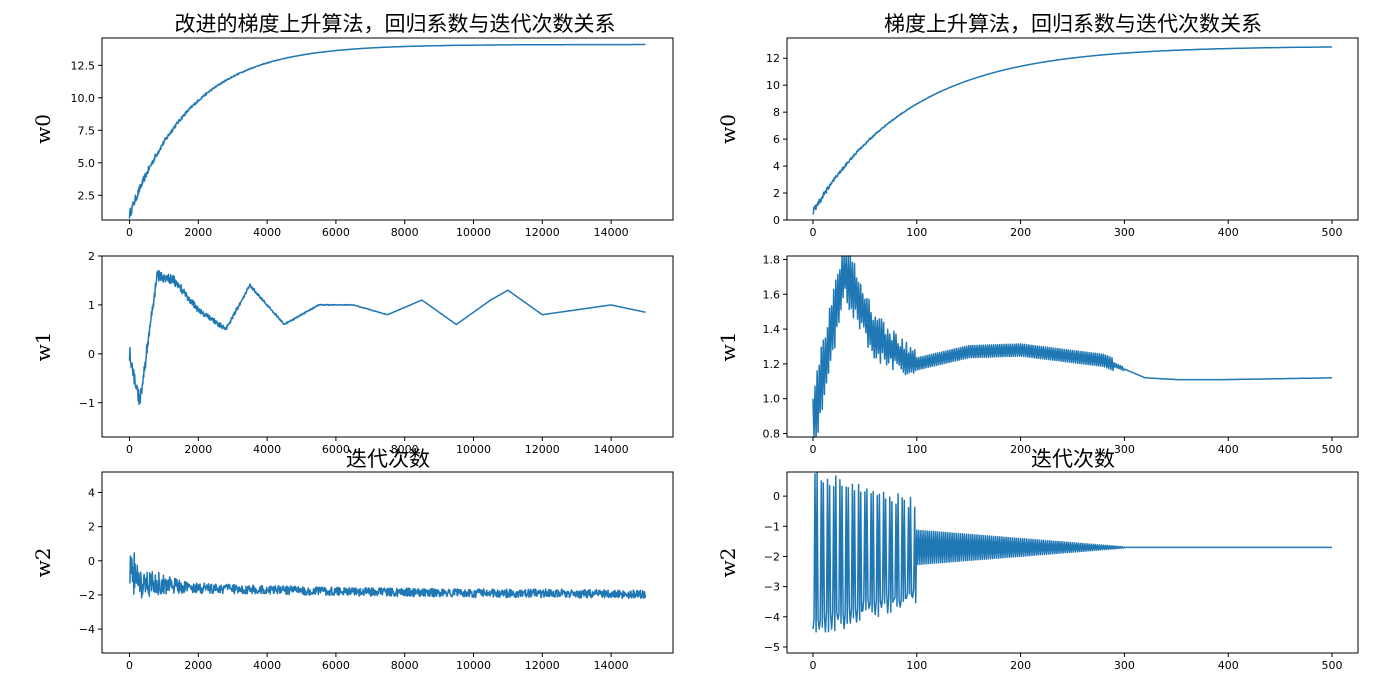 The height and width of the screenshot is (686, 1379). What do you see at coordinates (87, 195) in the screenshot?
I see `y-tick-label: 2.5` at bounding box center [87, 195].